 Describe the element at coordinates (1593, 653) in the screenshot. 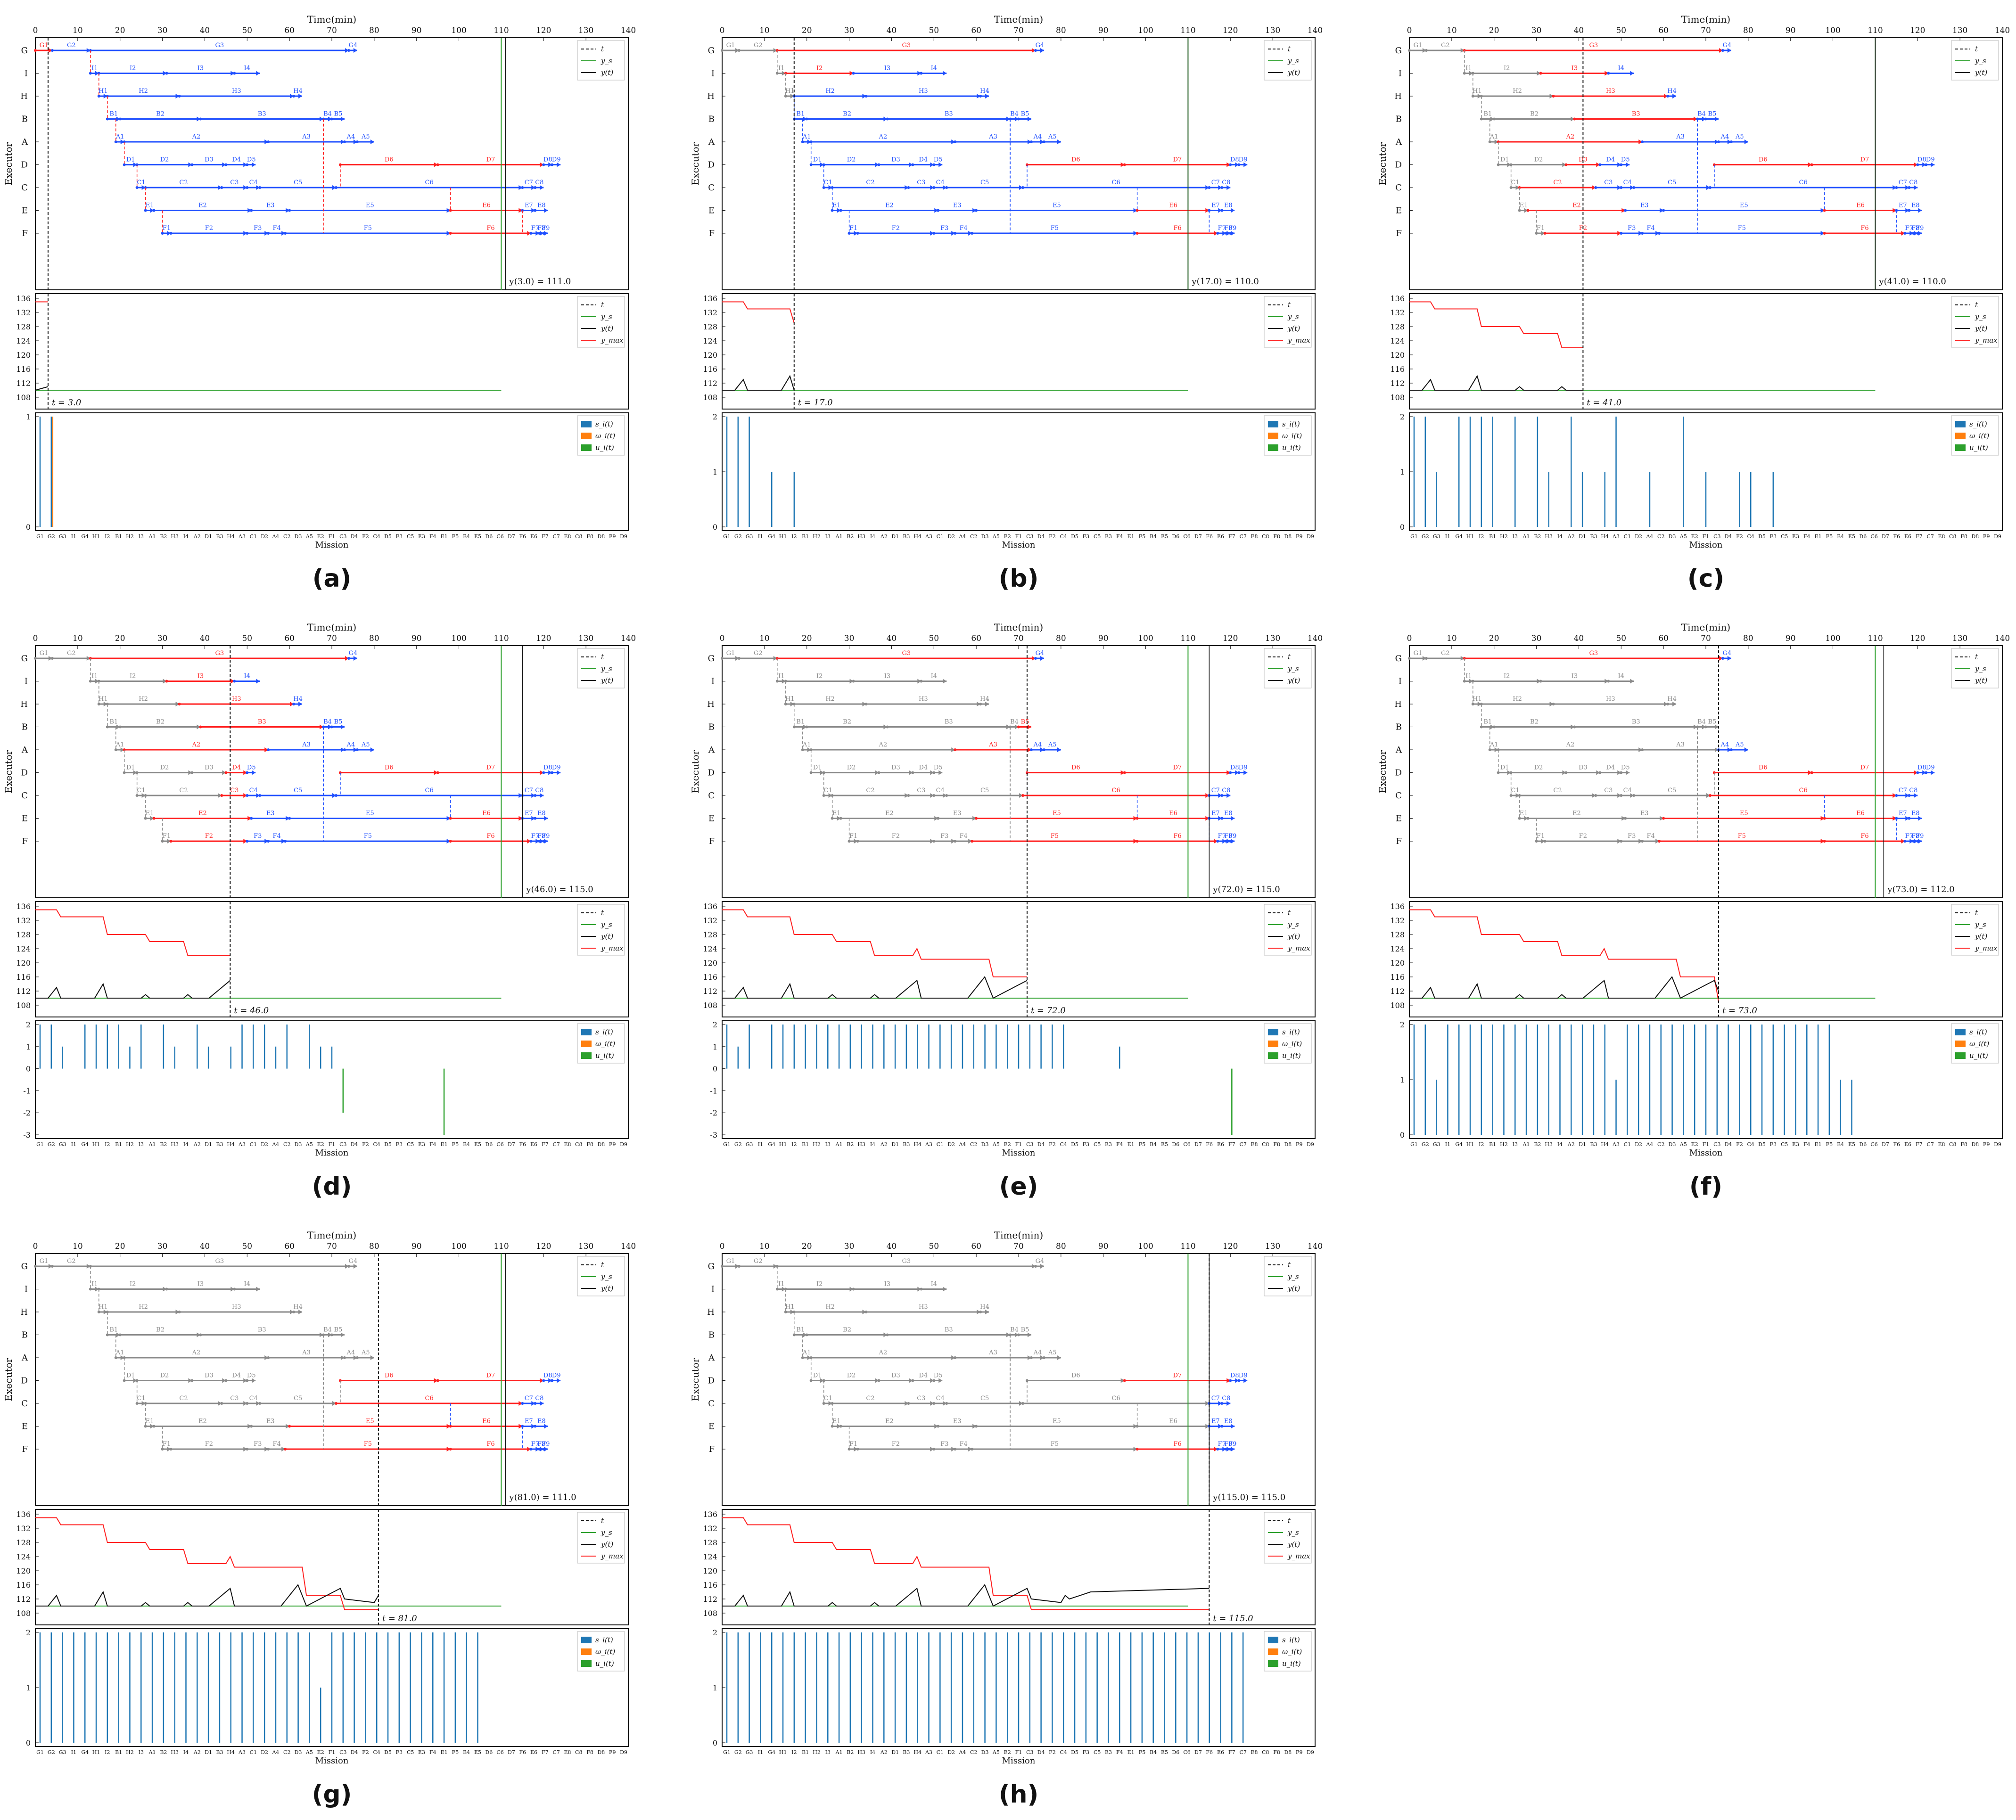

I see `task-label: G3` at that location.